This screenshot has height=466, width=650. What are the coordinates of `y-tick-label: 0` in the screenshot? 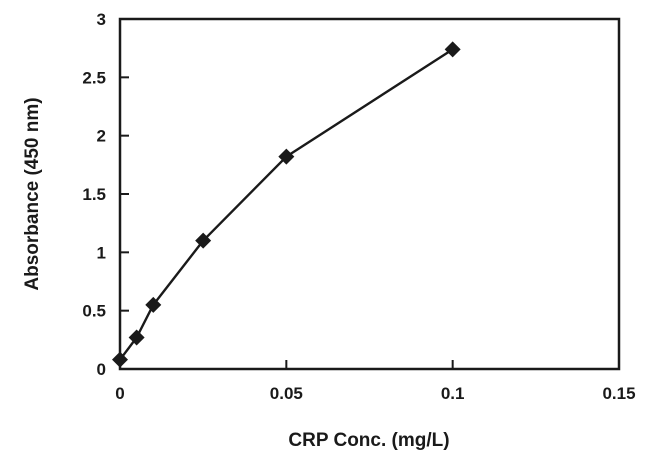 It's located at (101, 369).